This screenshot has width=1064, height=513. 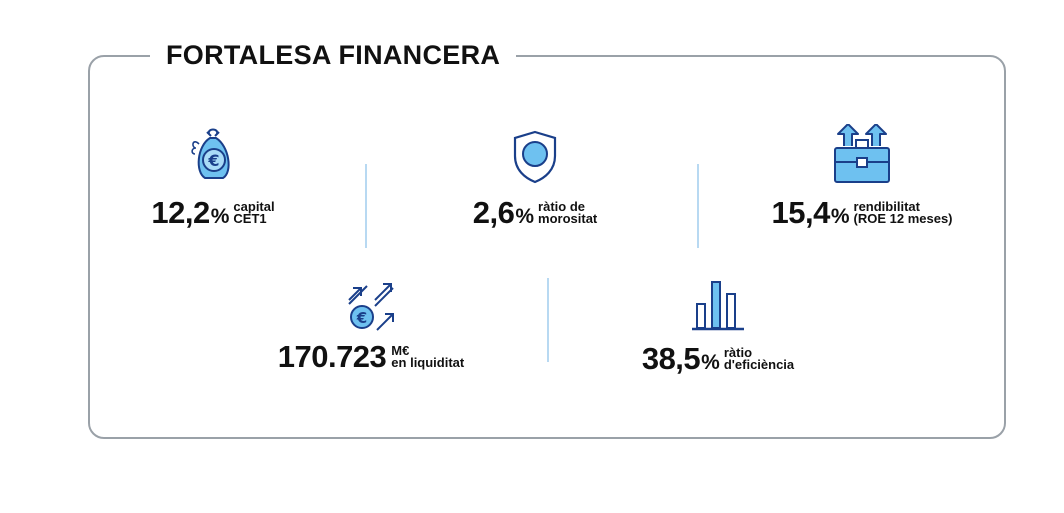 What do you see at coordinates (493, 212) in the screenshot?
I see `stat-value: 2,6` at bounding box center [493, 212].